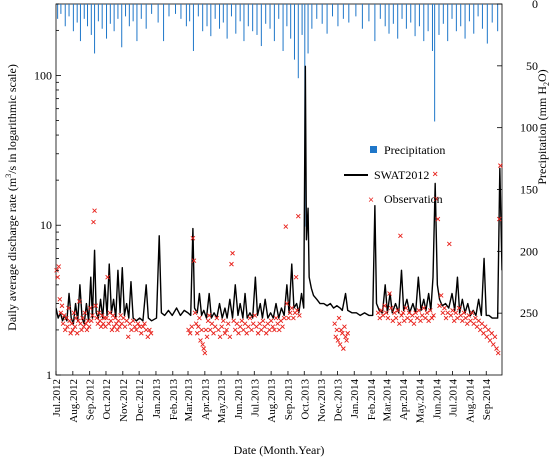  I want to click on right-y-axis-title-part-2: O), so click(542, 75).